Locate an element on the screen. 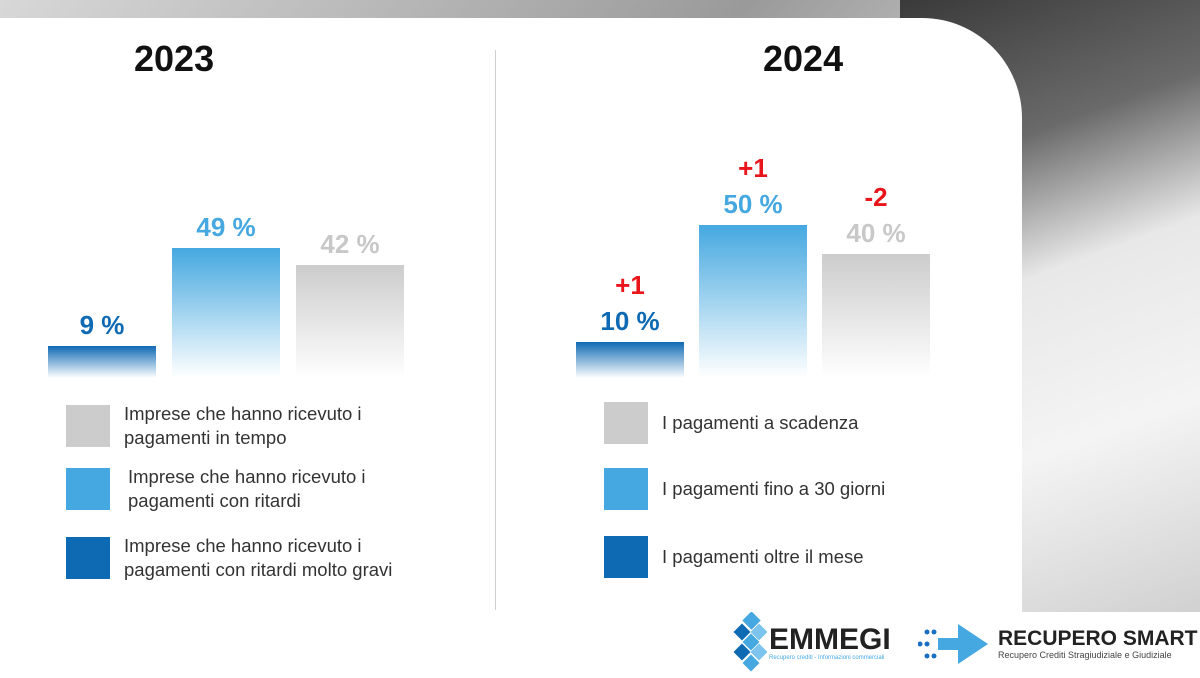  legend-label: I pagamenti a scadenza is located at coordinates (760, 422).